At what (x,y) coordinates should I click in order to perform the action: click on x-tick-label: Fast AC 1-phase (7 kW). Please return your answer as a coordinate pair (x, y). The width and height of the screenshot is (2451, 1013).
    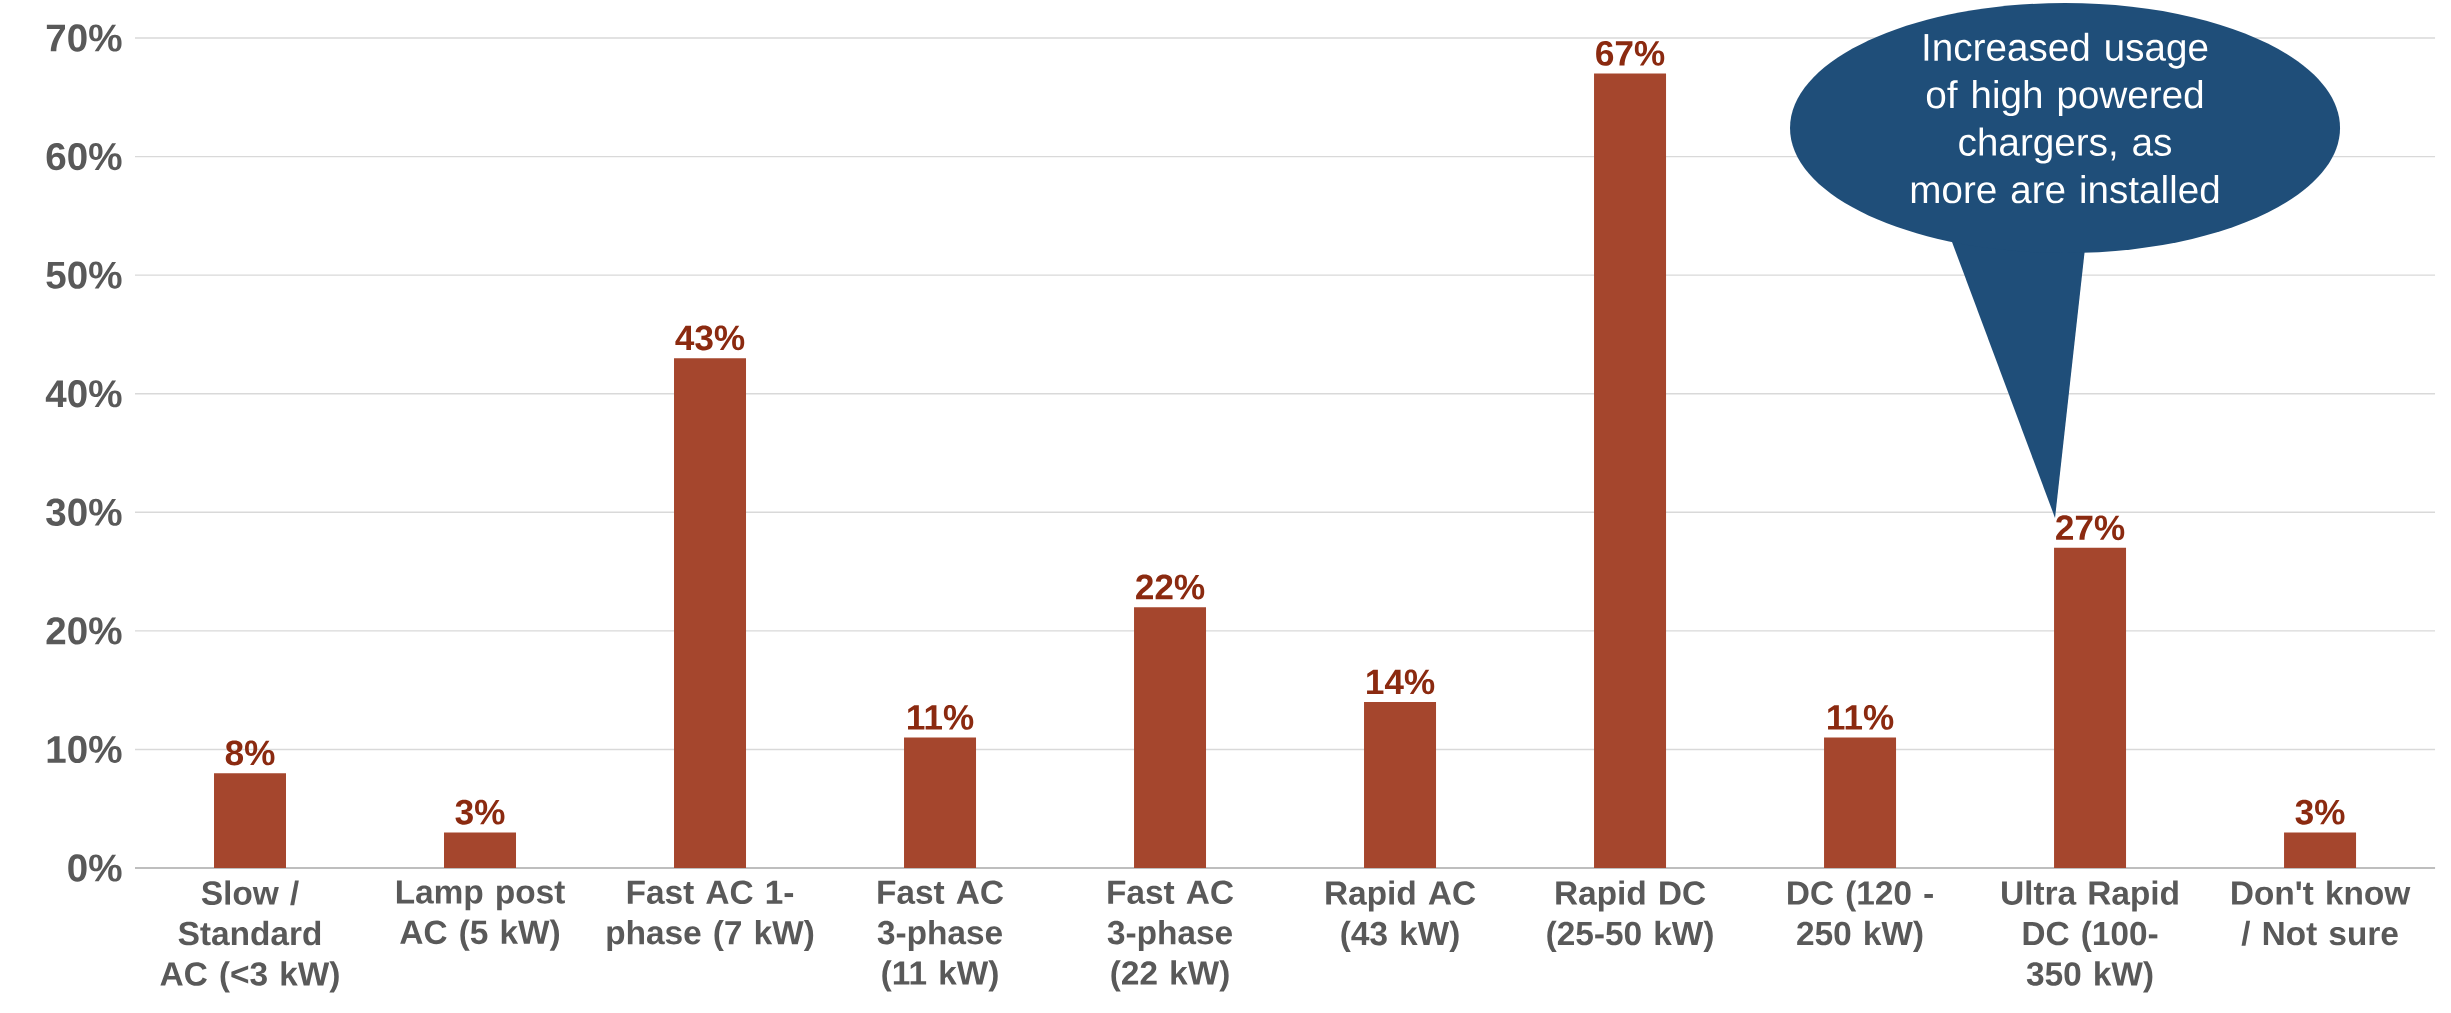
    Looking at the image, I should click on (710, 916).